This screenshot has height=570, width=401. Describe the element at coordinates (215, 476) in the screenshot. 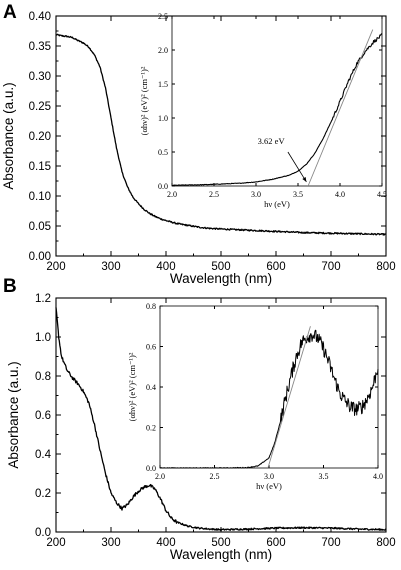

I see `b-inset-x-tick-label: 2.5` at that location.